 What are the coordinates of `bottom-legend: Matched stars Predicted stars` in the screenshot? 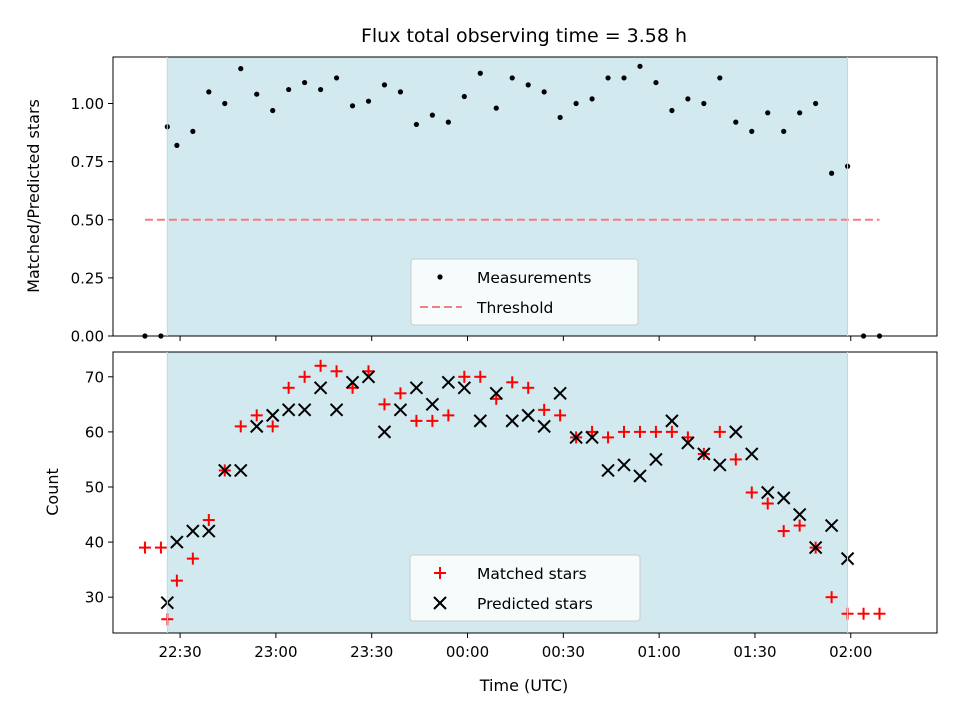 It's located at (525, 588).